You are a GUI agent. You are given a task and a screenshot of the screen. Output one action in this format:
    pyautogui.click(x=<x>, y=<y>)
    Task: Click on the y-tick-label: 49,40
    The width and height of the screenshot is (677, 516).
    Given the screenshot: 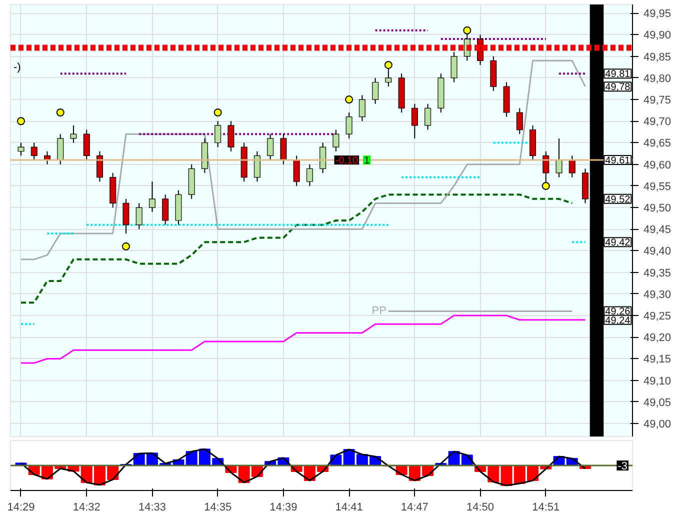 What is the action you would take?
    pyautogui.click(x=658, y=252)
    